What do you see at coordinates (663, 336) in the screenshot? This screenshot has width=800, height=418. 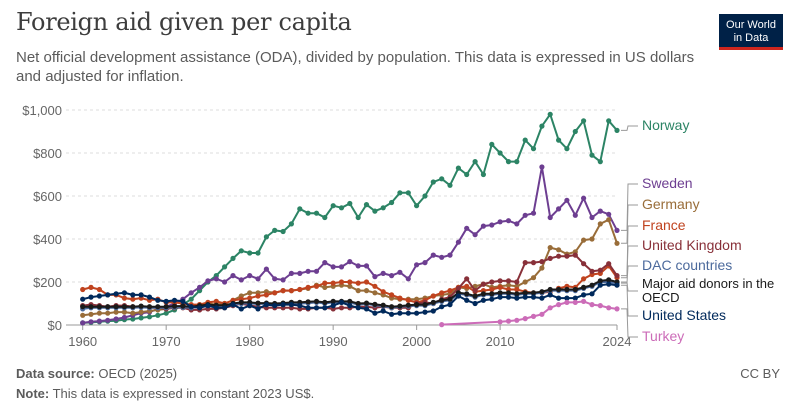 I see `series-label-turkey: Turkey` at bounding box center [663, 336].